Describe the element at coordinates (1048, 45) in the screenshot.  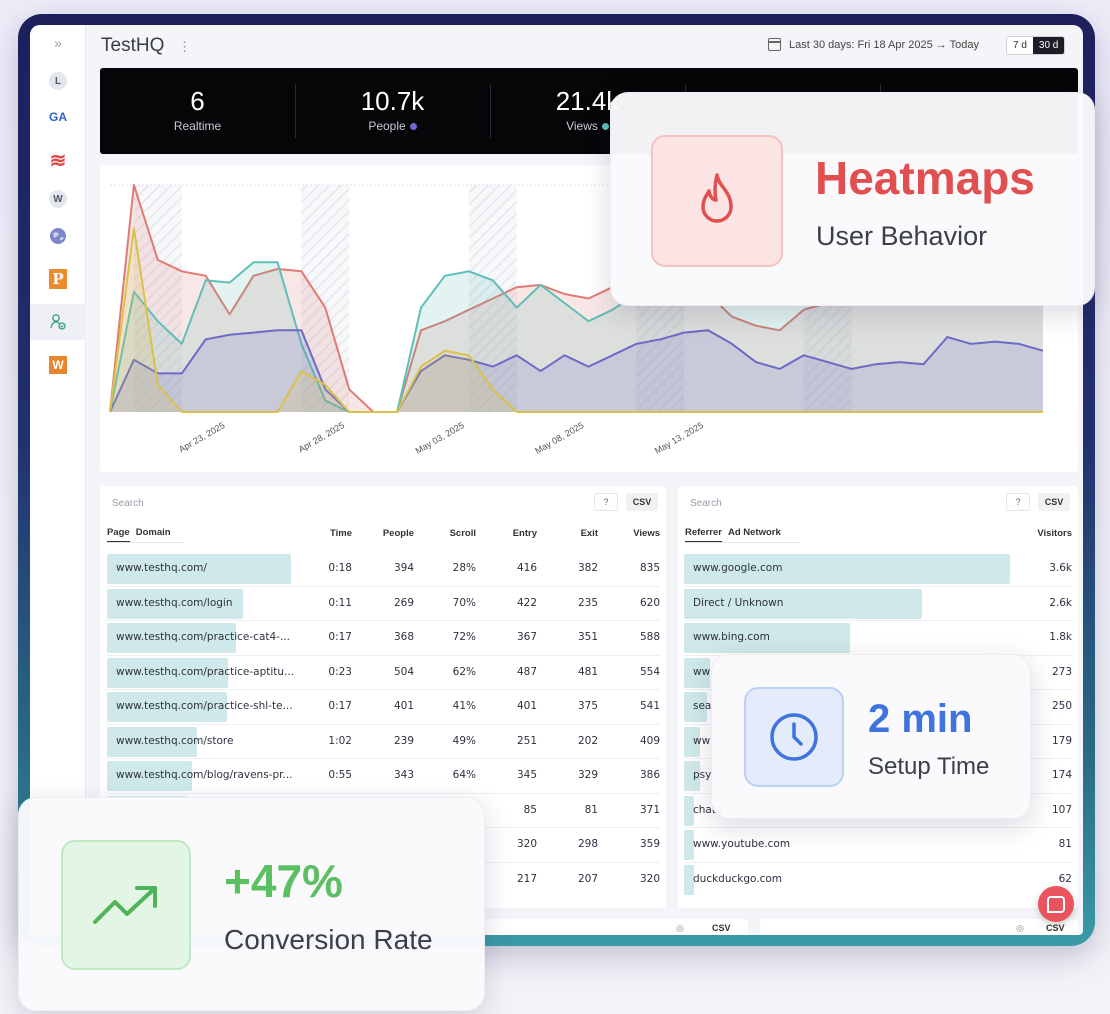
I see `range-30d-button: 30 d` at that location.